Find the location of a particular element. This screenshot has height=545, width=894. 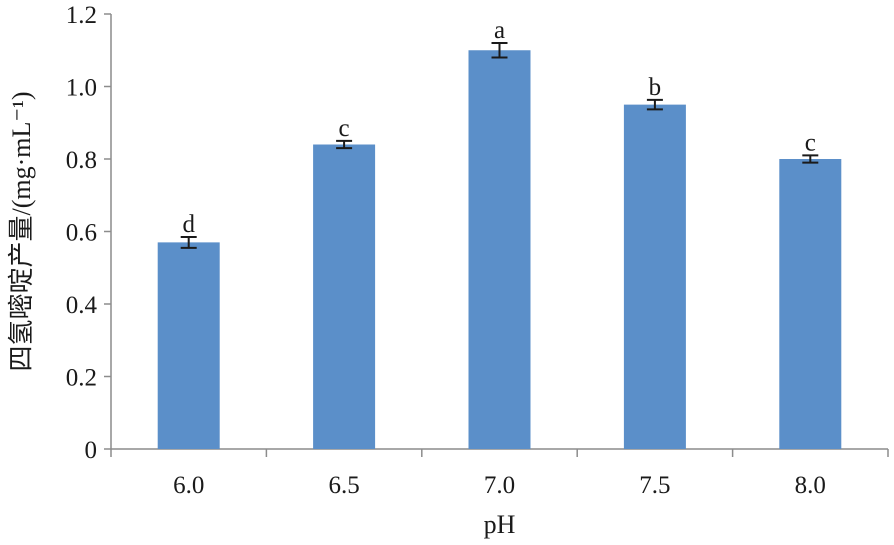

y-axis: 0 0.2 0.4 0.6 0.8 1.0 1.2 is located at coordinates (89, 233).